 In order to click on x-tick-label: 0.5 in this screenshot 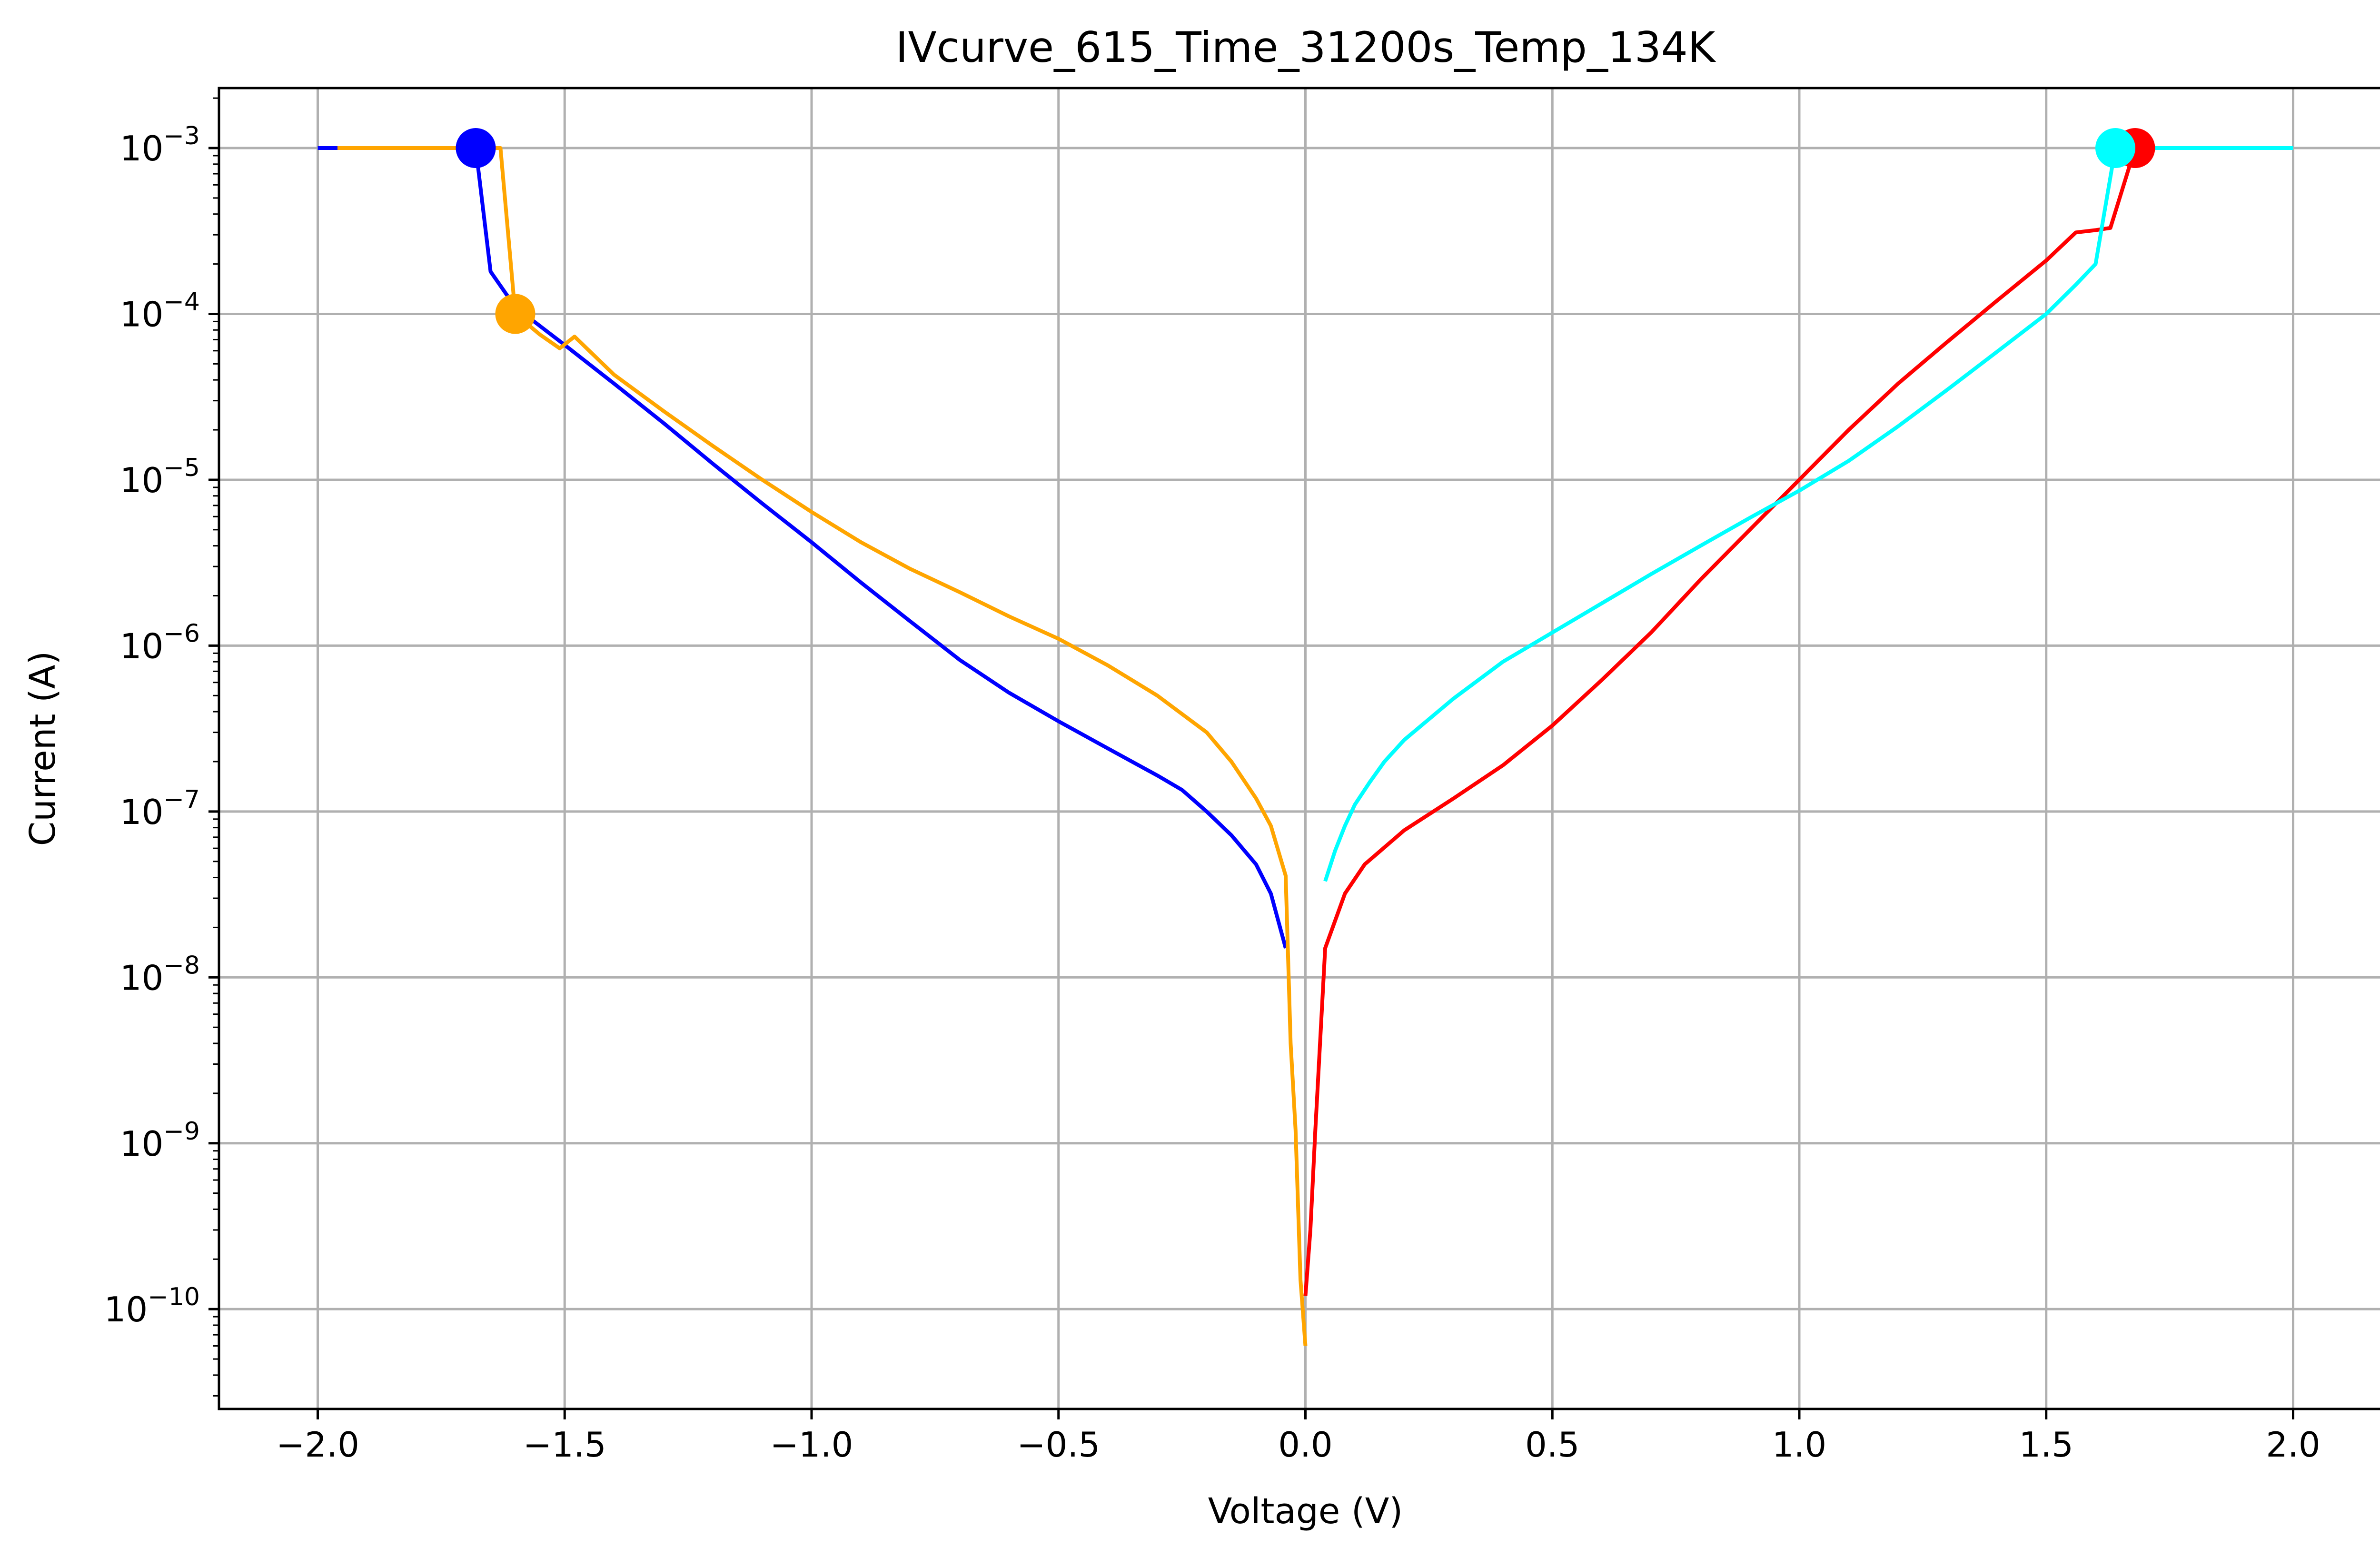, I will do `click(1552, 1445)`.